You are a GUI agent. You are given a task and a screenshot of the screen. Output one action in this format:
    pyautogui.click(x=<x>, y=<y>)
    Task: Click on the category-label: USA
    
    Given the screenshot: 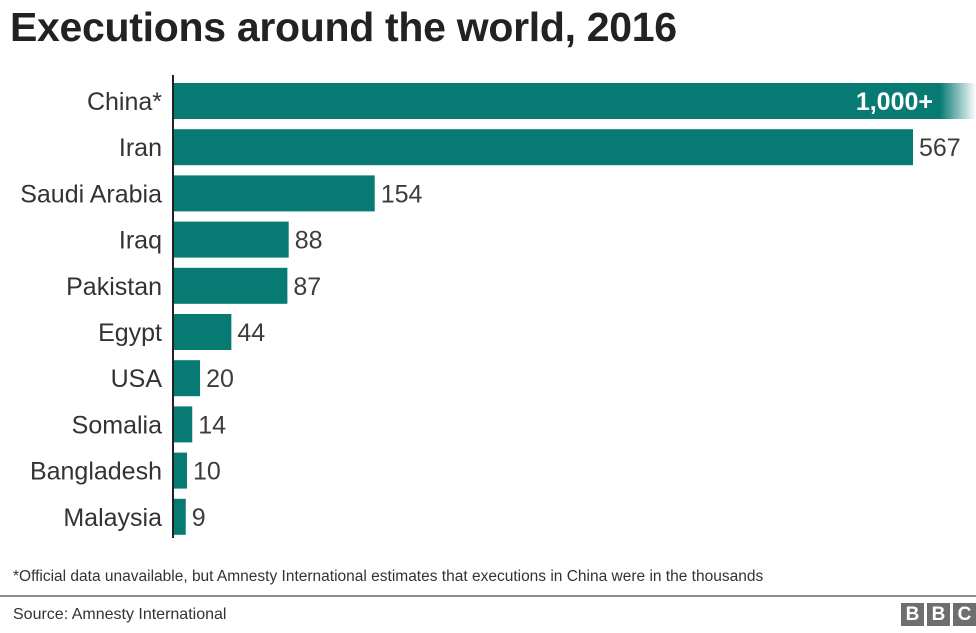 What is the action you would take?
    pyautogui.click(x=137, y=379)
    